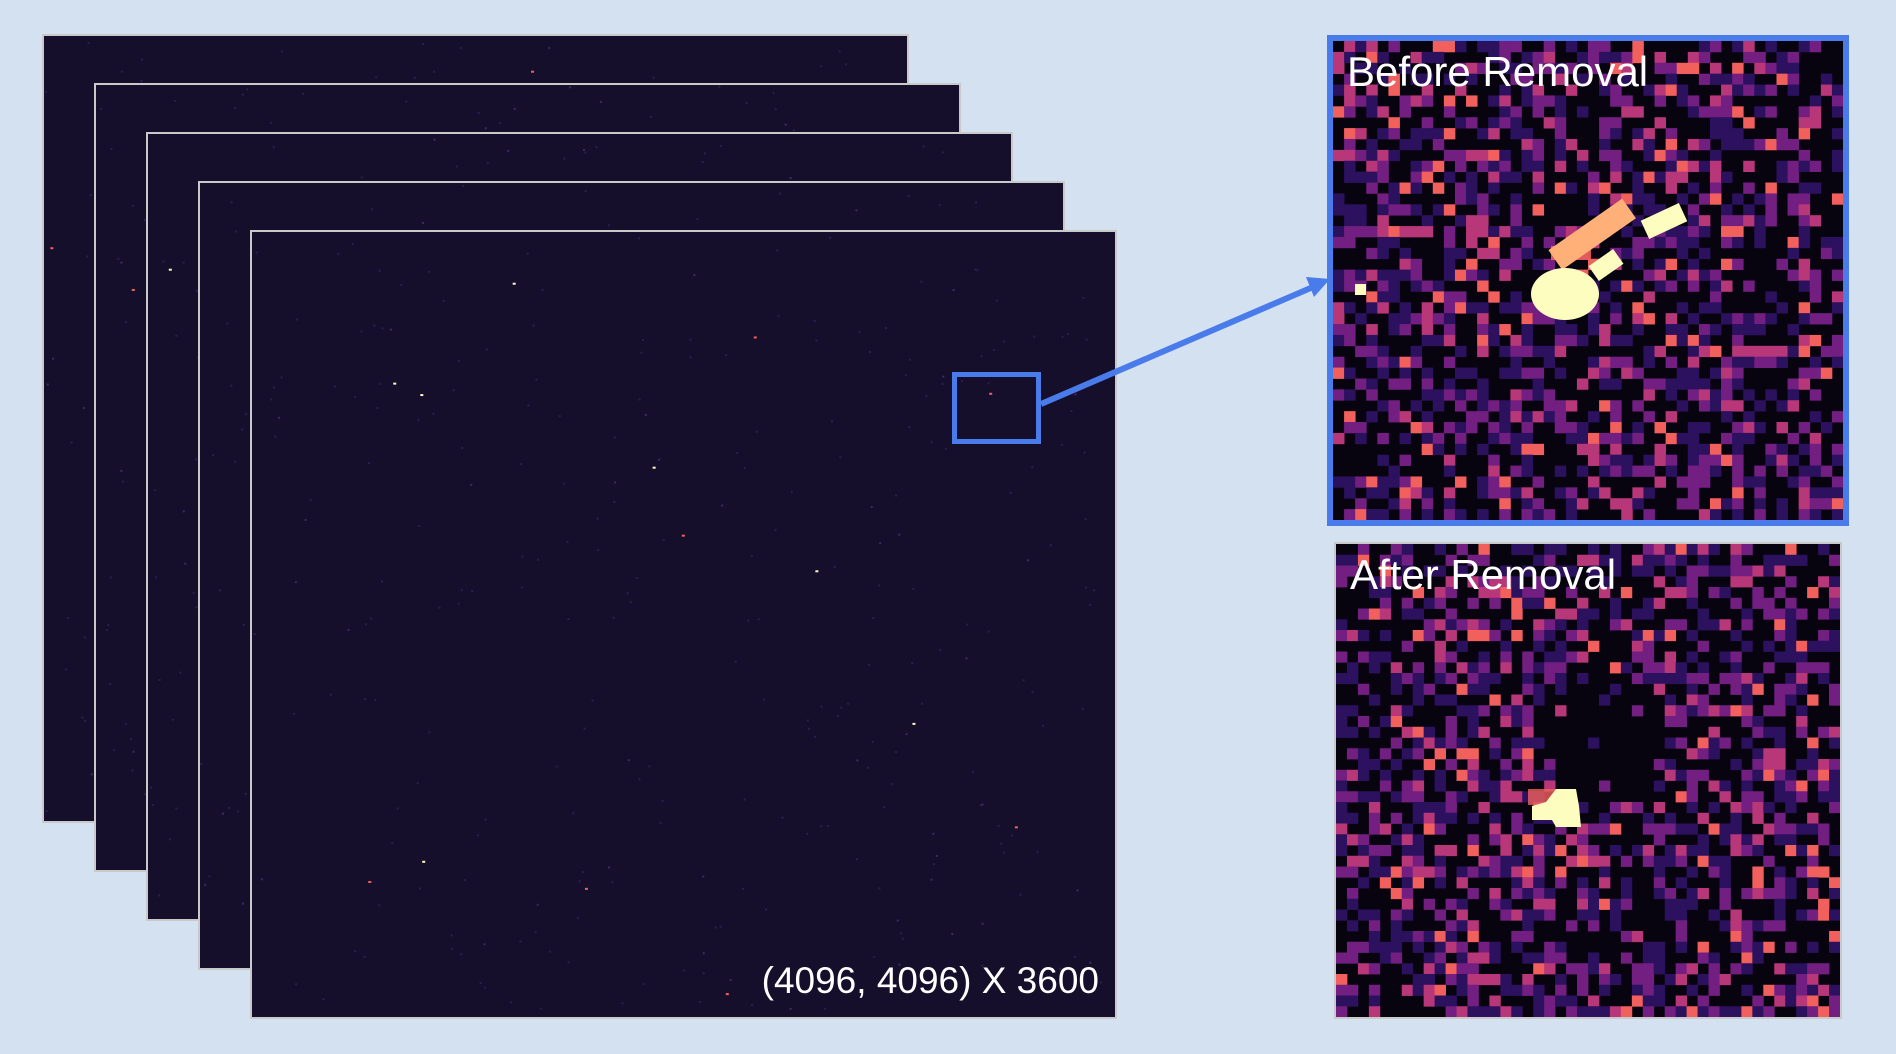 The height and width of the screenshot is (1054, 1896). What do you see at coordinates (930, 980) in the screenshot?
I see `stack-dimensions-caption: (4096, 4096) X 3600` at bounding box center [930, 980].